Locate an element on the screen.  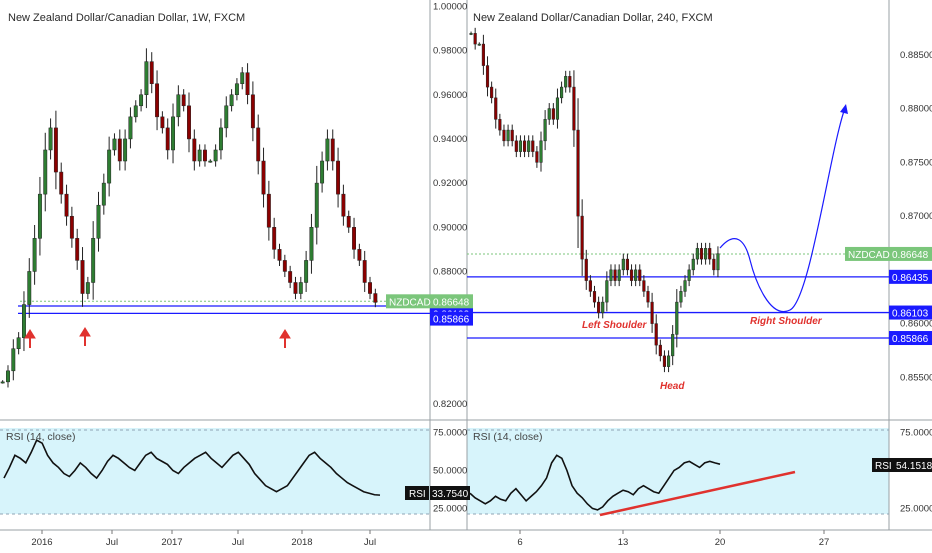
time-tick-label: 6 is located at coordinates (519, 542).